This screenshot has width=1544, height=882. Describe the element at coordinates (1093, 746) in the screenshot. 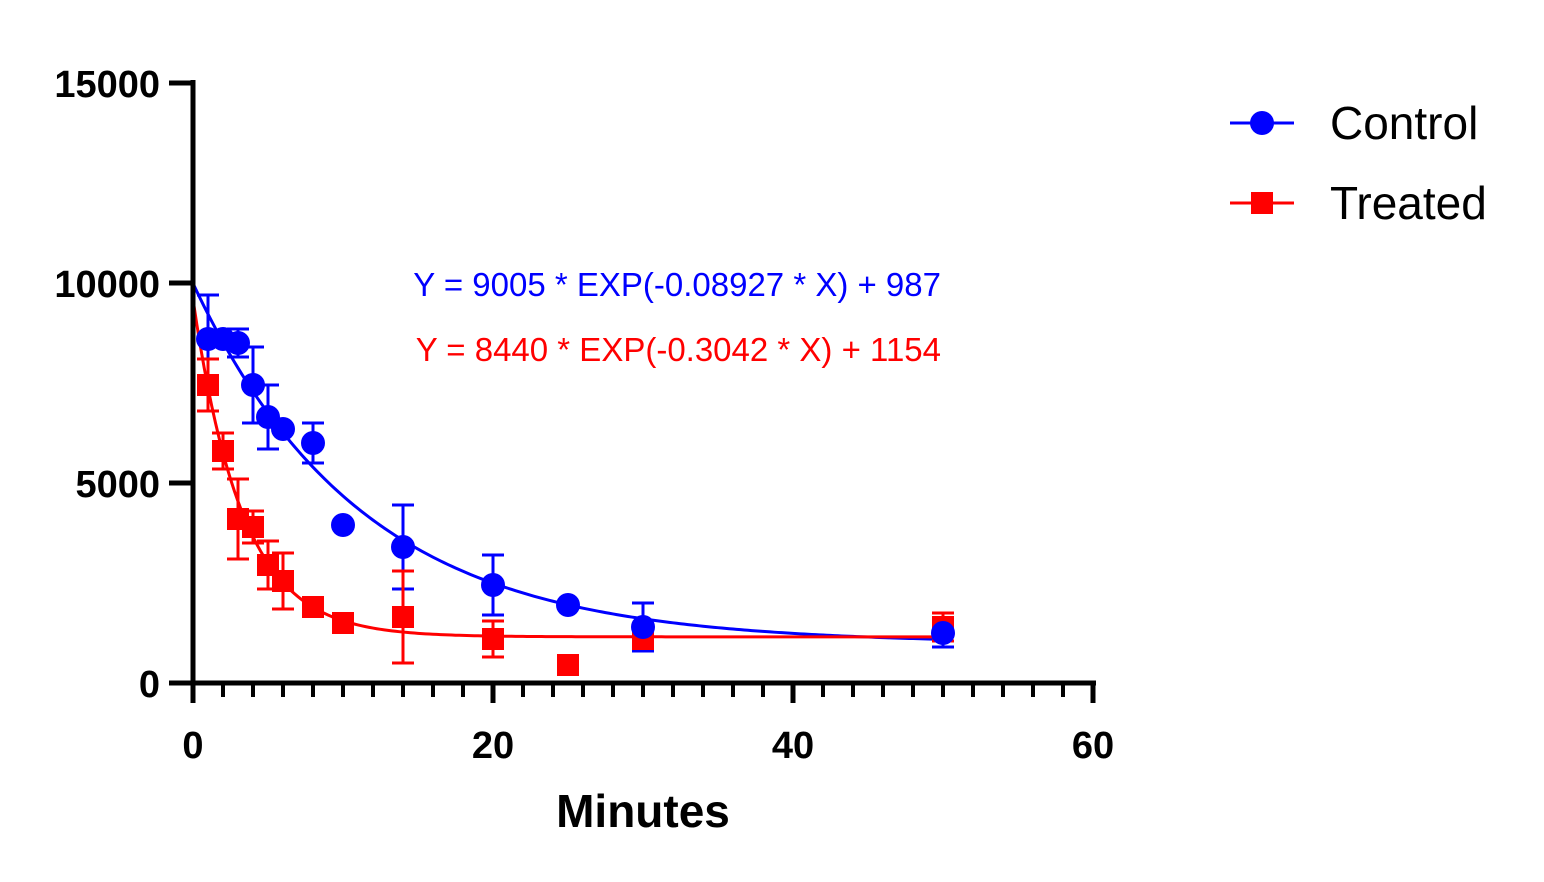

I see `x-tick-label: 60` at that location.